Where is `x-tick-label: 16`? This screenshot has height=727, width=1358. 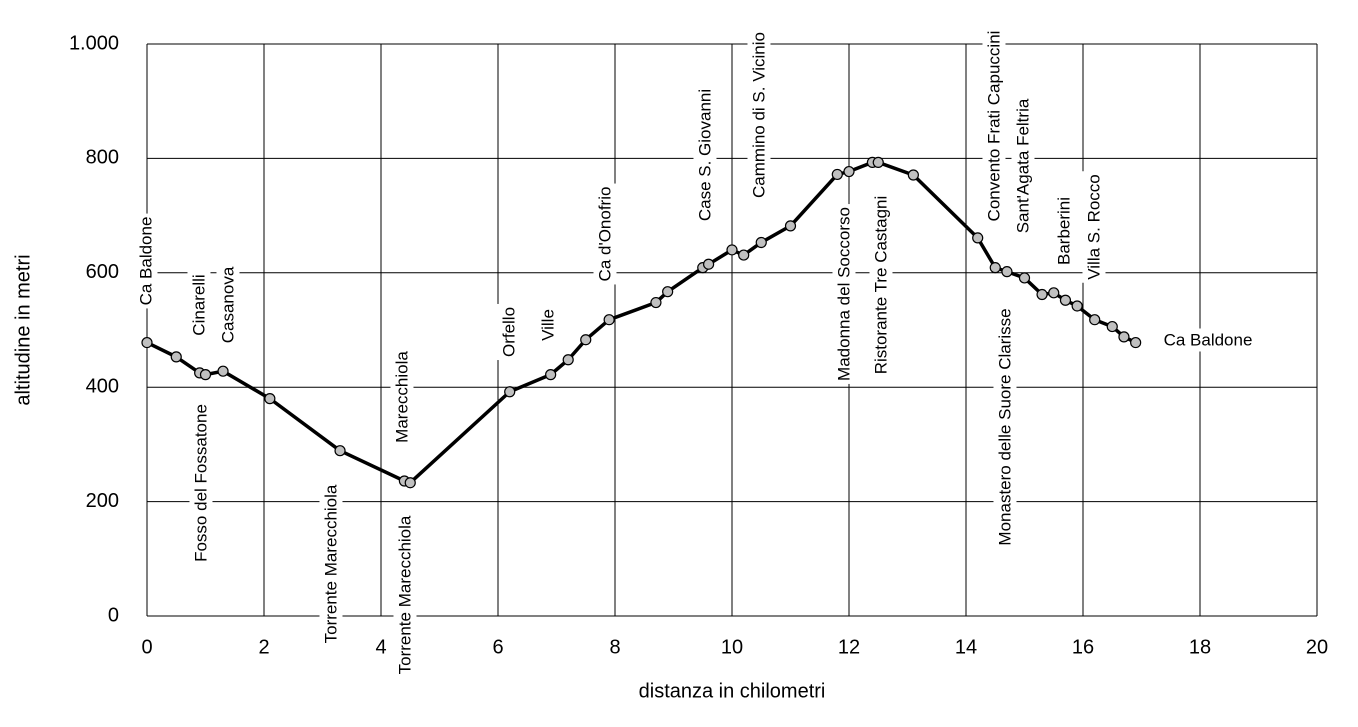
x-tick-label: 16 is located at coordinates (1083, 647).